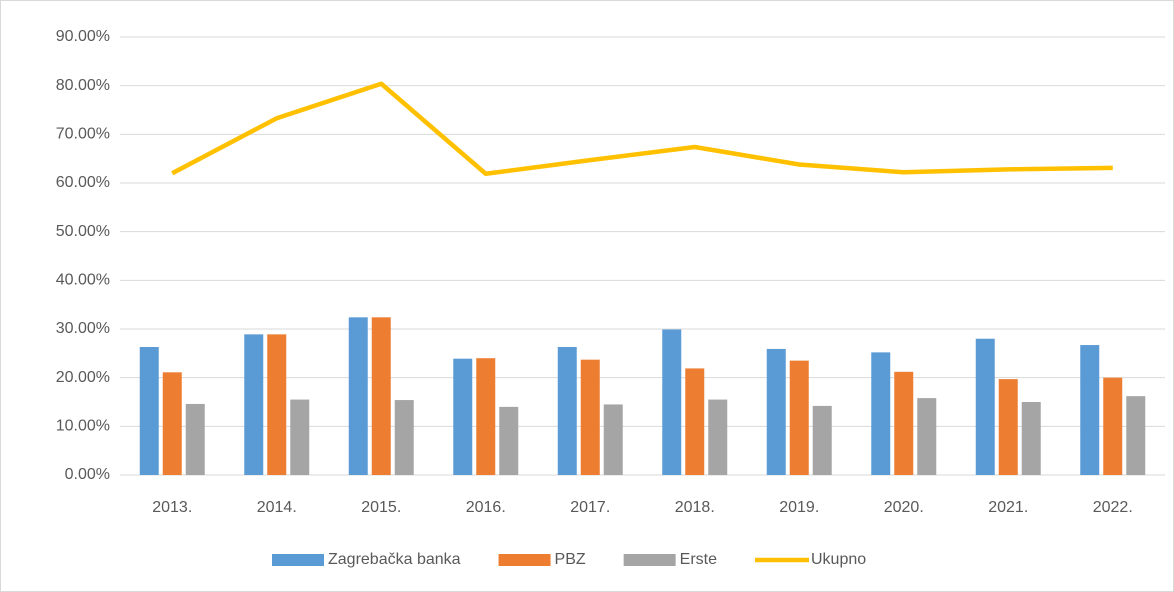 This screenshot has height=592, width=1174. What do you see at coordinates (904, 507) in the screenshot?
I see `x-tick-label: 2020.` at bounding box center [904, 507].